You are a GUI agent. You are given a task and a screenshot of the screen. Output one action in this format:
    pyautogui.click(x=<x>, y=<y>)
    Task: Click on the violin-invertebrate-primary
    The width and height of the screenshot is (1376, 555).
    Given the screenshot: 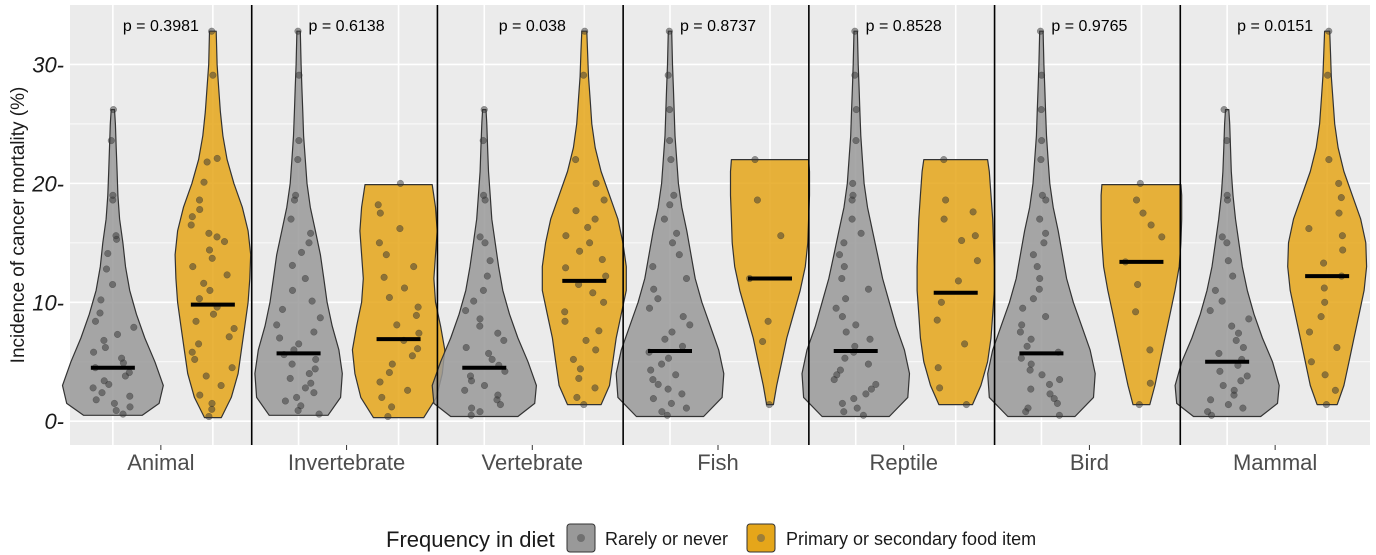 What is the action you would take?
    pyautogui.click(x=398, y=301)
    